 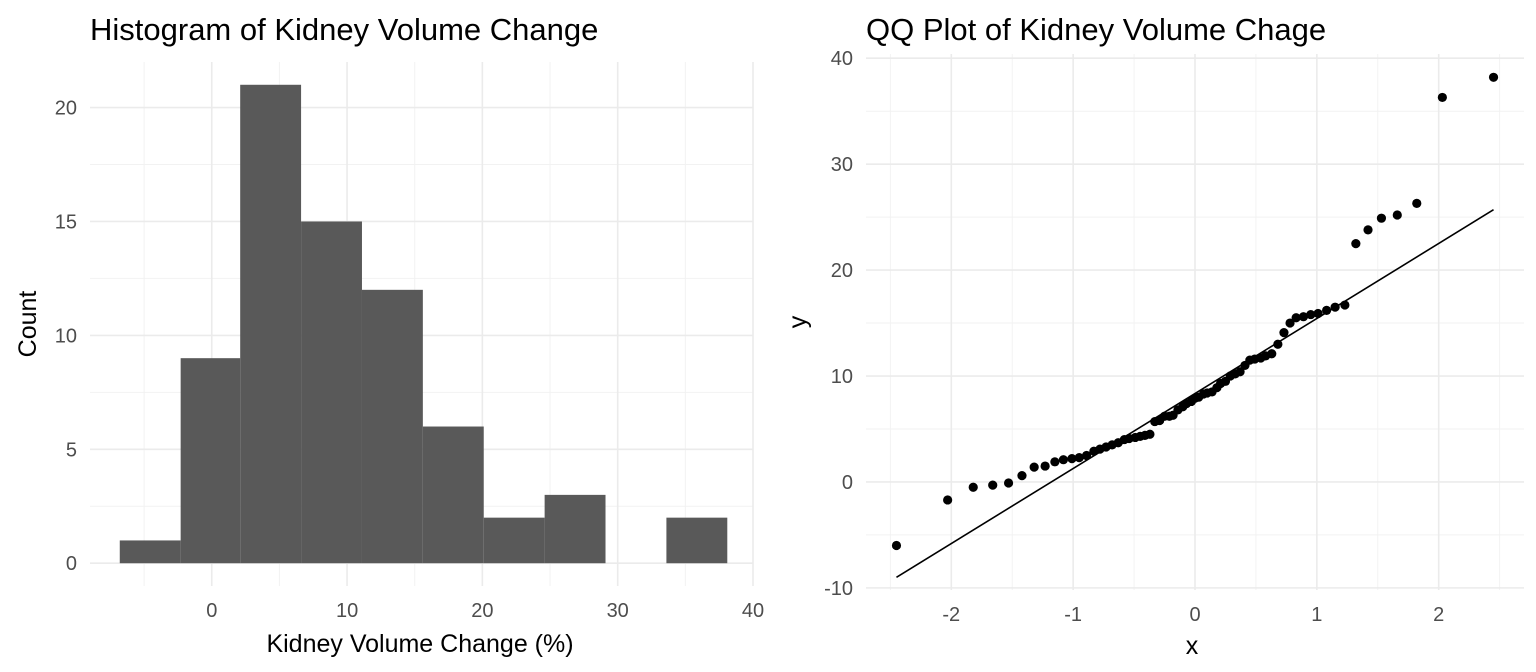 What do you see at coordinates (1192, 646) in the screenshot?
I see `qq-plot-x-axis-title: x` at bounding box center [1192, 646].